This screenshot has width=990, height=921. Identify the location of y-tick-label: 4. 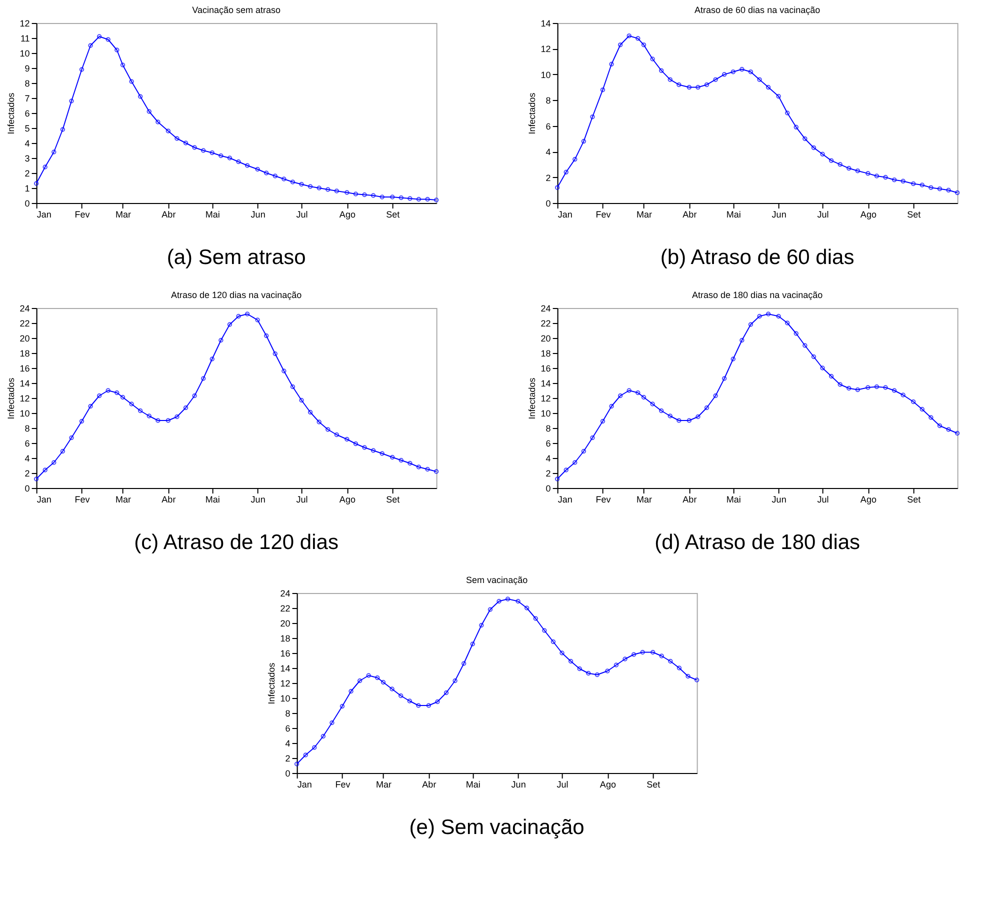
(548, 459).